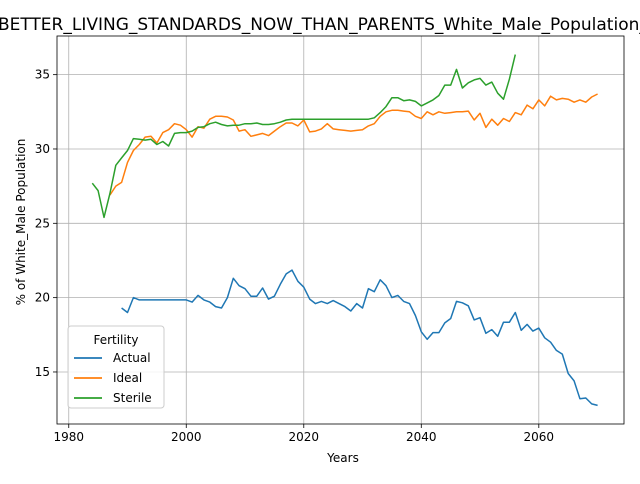 The width and height of the screenshot is (640, 484). Describe the element at coordinates (42, 372) in the screenshot. I see `y-tick-label: 15` at that location.